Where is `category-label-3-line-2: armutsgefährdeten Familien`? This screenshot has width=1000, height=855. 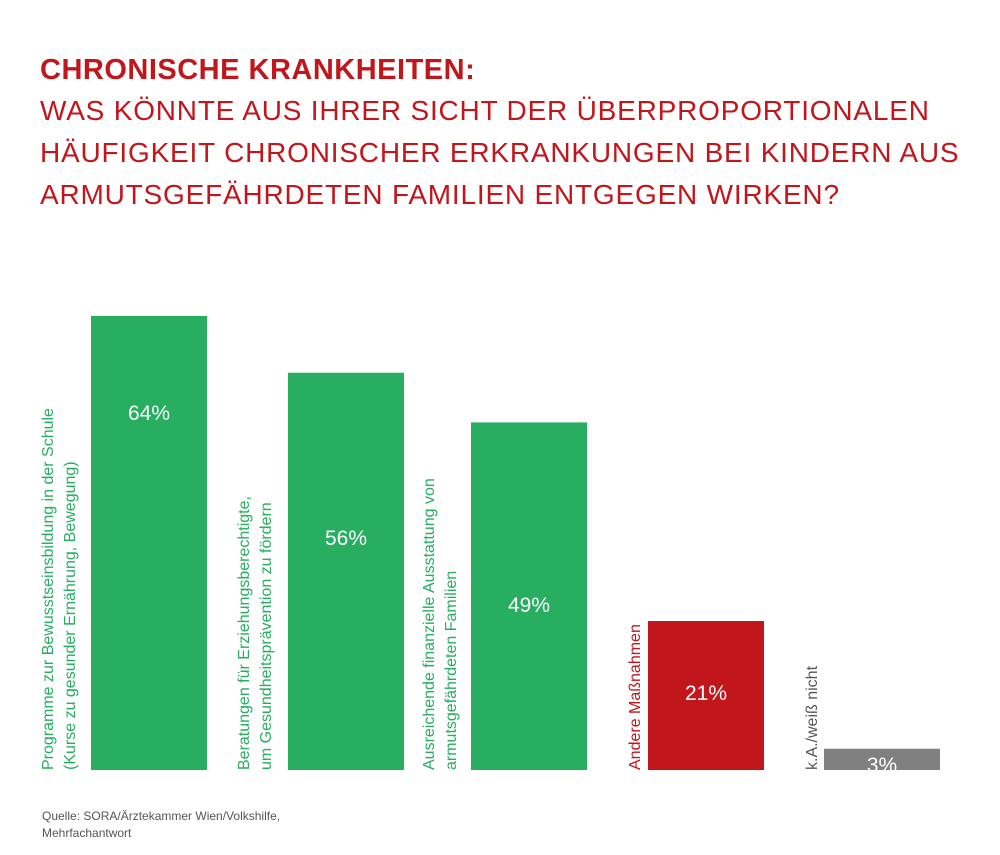 category-label-3-line-2: armutsgefährdeten Familien is located at coordinates (451, 670).